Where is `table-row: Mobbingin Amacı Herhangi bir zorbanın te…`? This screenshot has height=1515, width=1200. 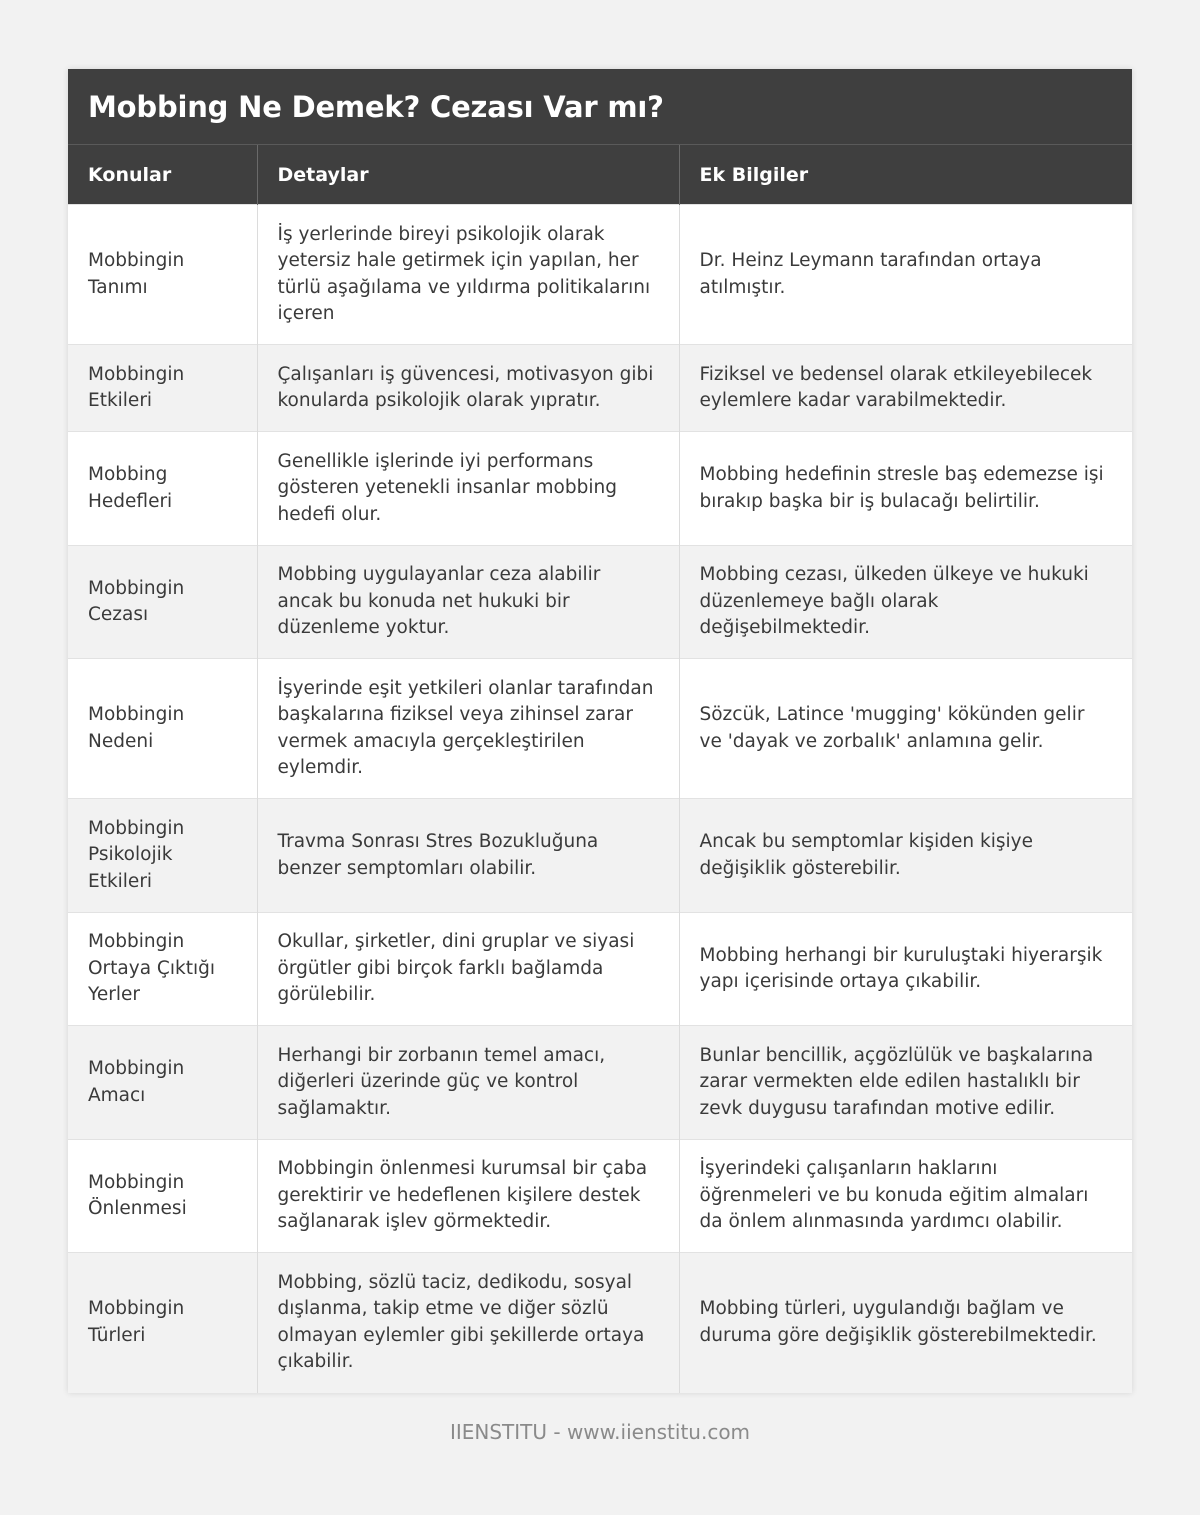 table-row: Mobbingin Amacı Herhangi bir zorbanın te… is located at coordinates (600, 1082).